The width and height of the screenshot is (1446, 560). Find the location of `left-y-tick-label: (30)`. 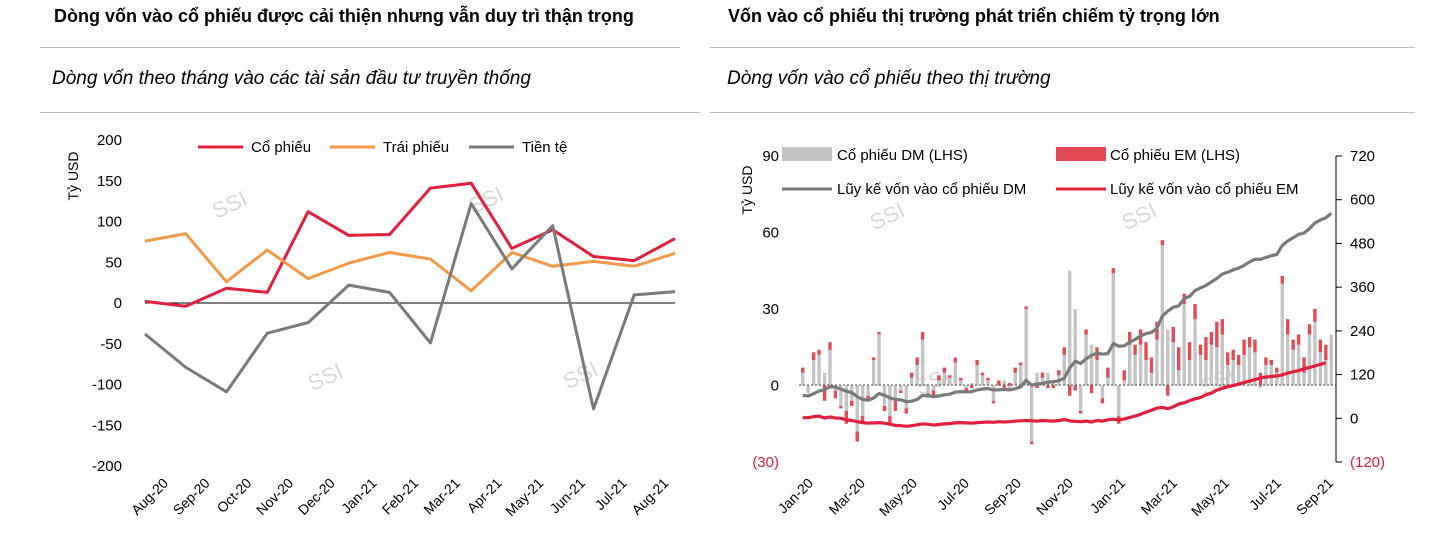

left-y-tick-label: (30) is located at coordinates (765, 462).